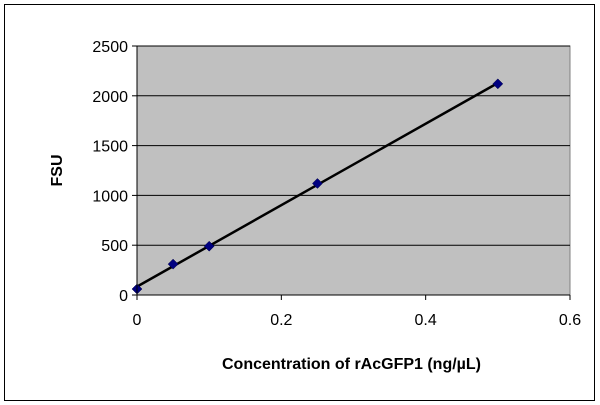 Image resolution: width=600 pixels, height=405 pixels. I want to click on x-tick-label: 0.6, so click(570, 320).